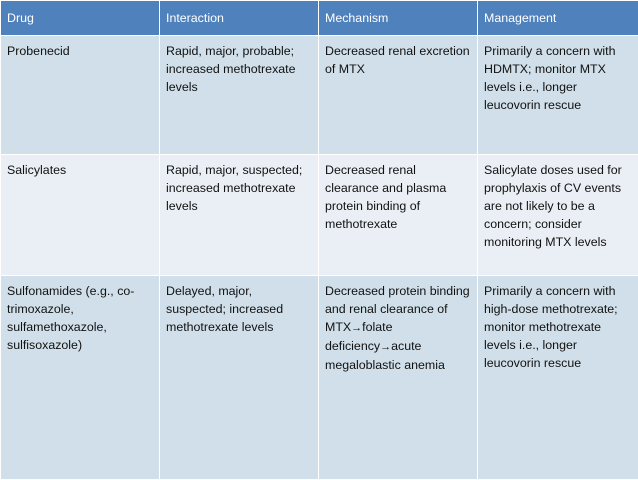 The height and width of the screenshot is (480, 638). I want to click on column-header-mechanism: Mechanism, so click(398, 18).